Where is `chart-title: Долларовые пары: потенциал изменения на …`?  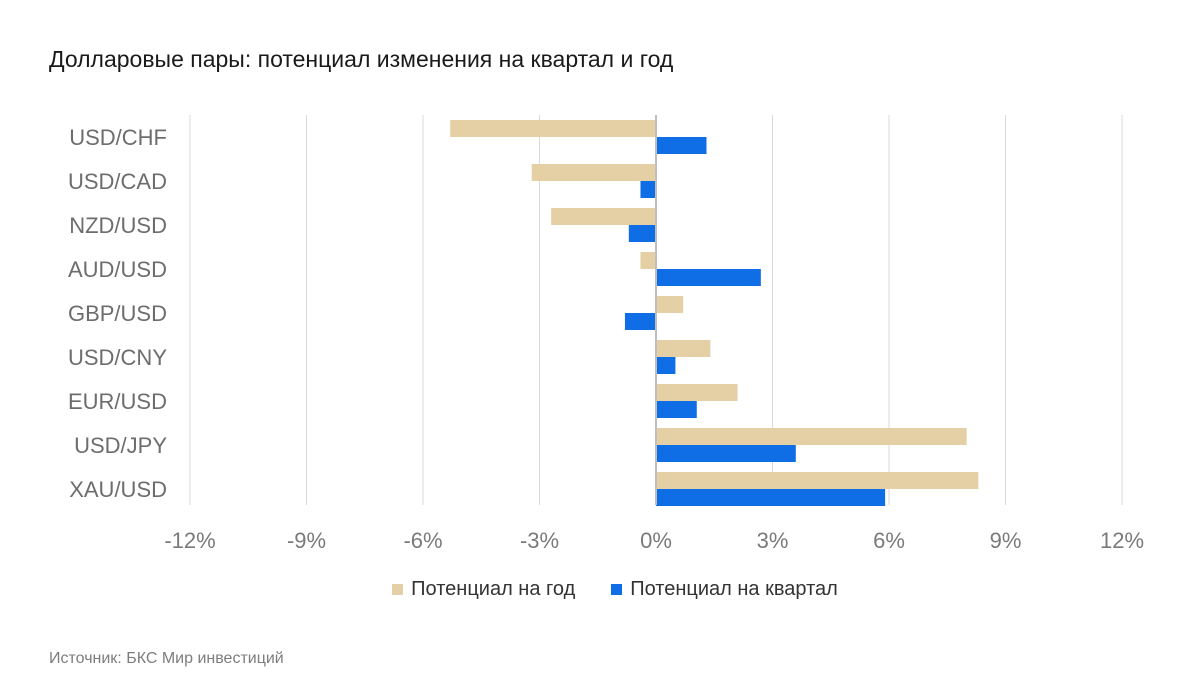 chart-title: Долларовые пары: потенциал изменения на … is located at coordinates (361, 59).